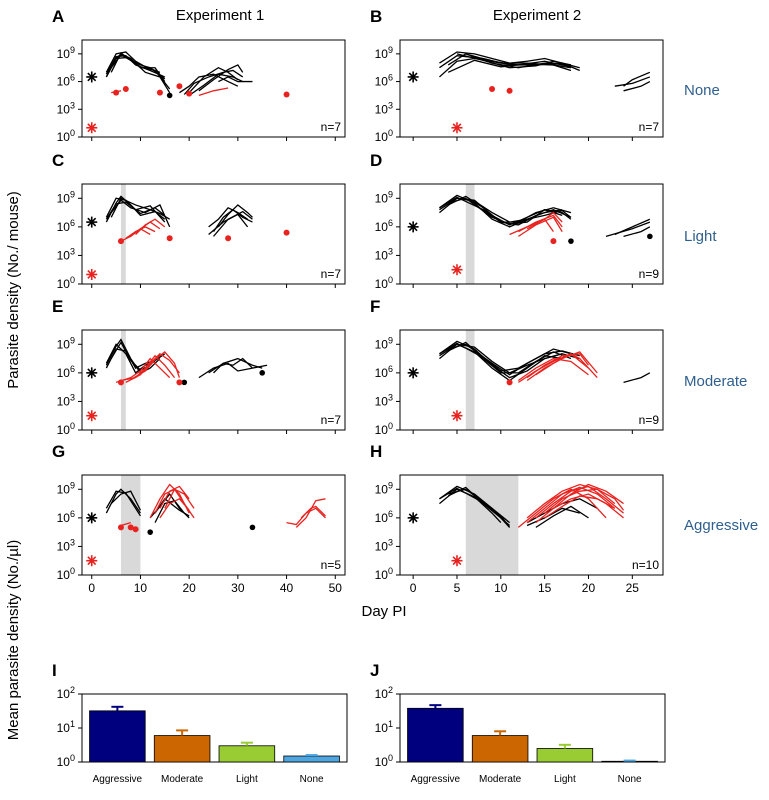 The width and height of the screenshot is (769, 800). What do you see at coordinates (66, 53) in the screenshot?
I see `y-tick-label-A-3: 10⁹` at bounding box center [66, 53].